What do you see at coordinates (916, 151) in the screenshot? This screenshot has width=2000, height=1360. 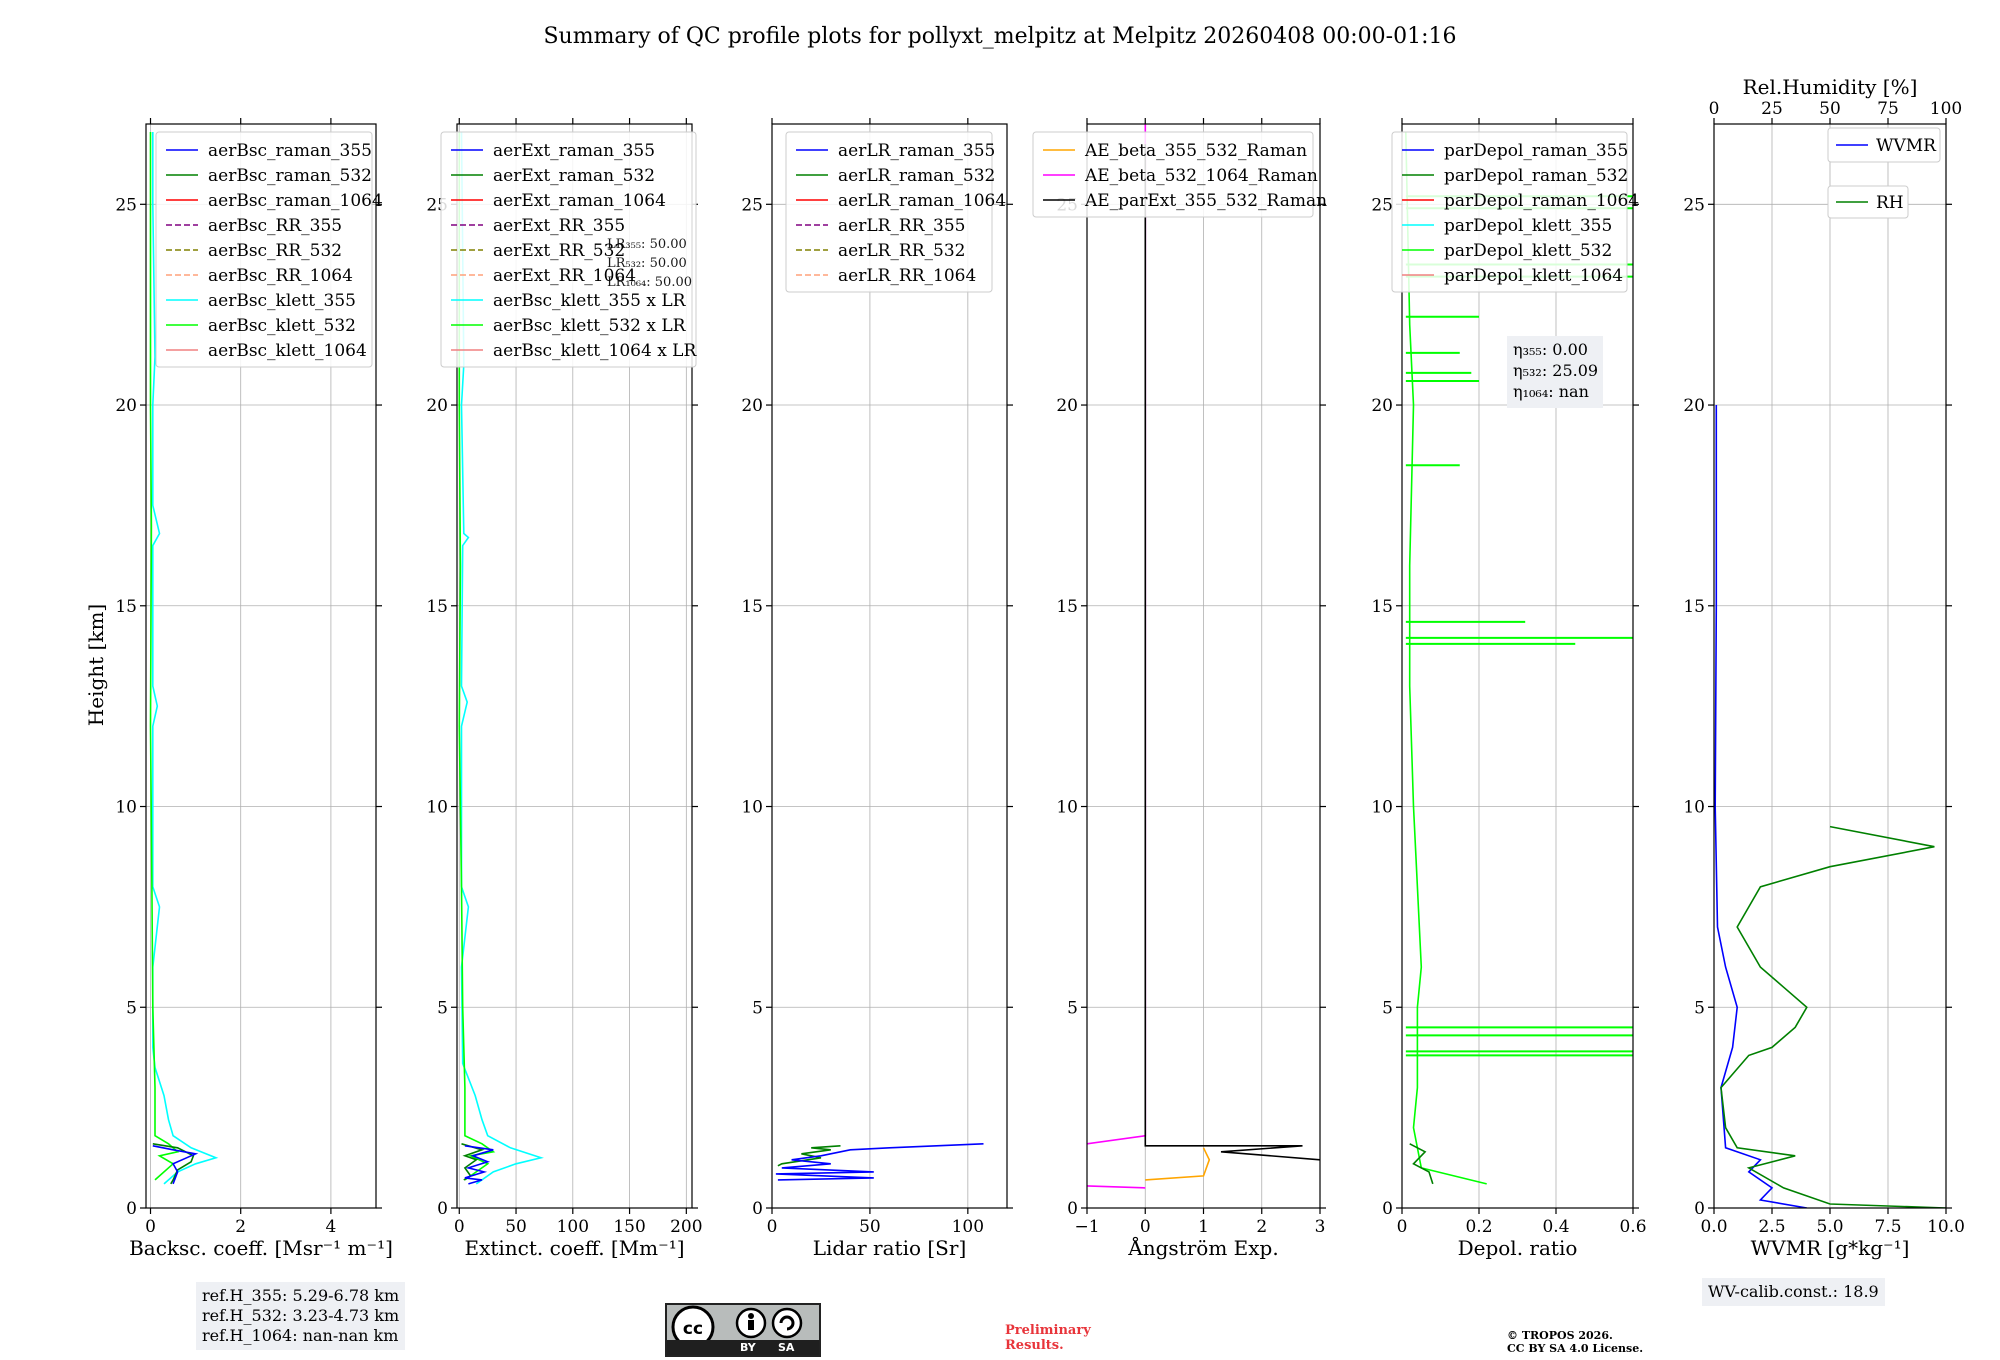 I see `legend-label: aerLR_raman_355` at bounding box center [916, 151].